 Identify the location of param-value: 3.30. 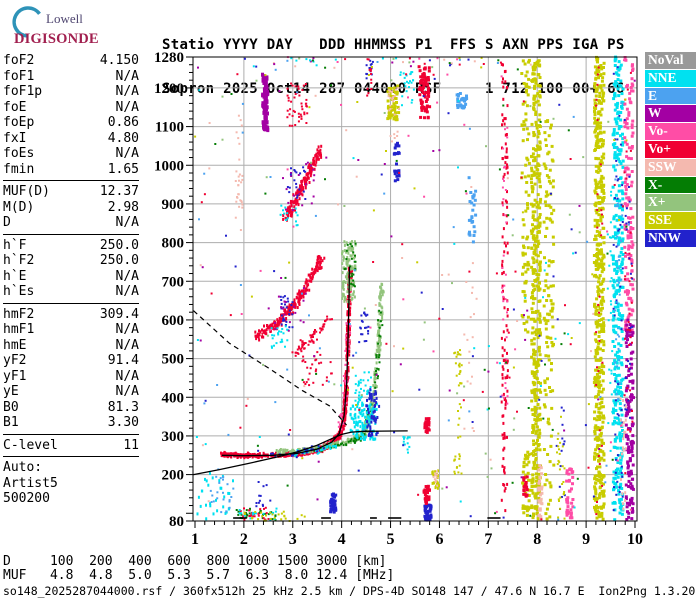
(123, 422).